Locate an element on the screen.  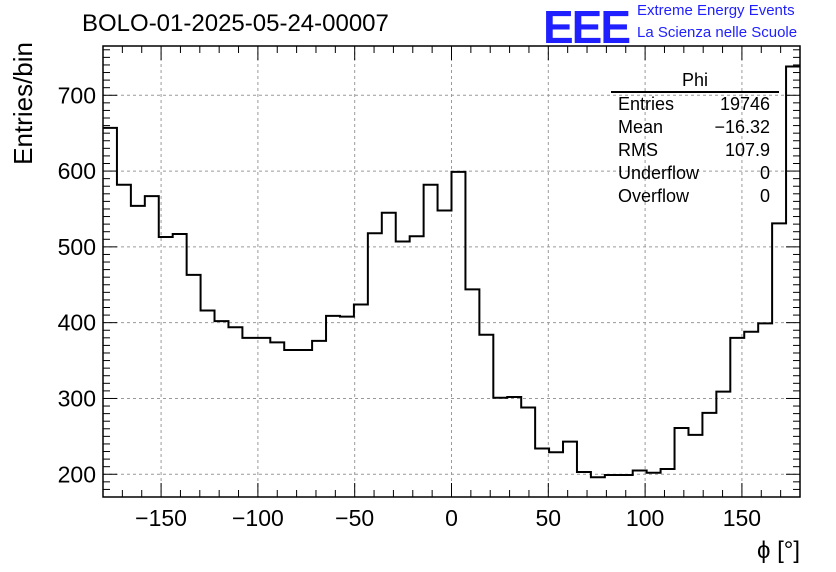
chart-title: BOLO-01-2025-05-24-00007 is located at coordinates (235, 23).